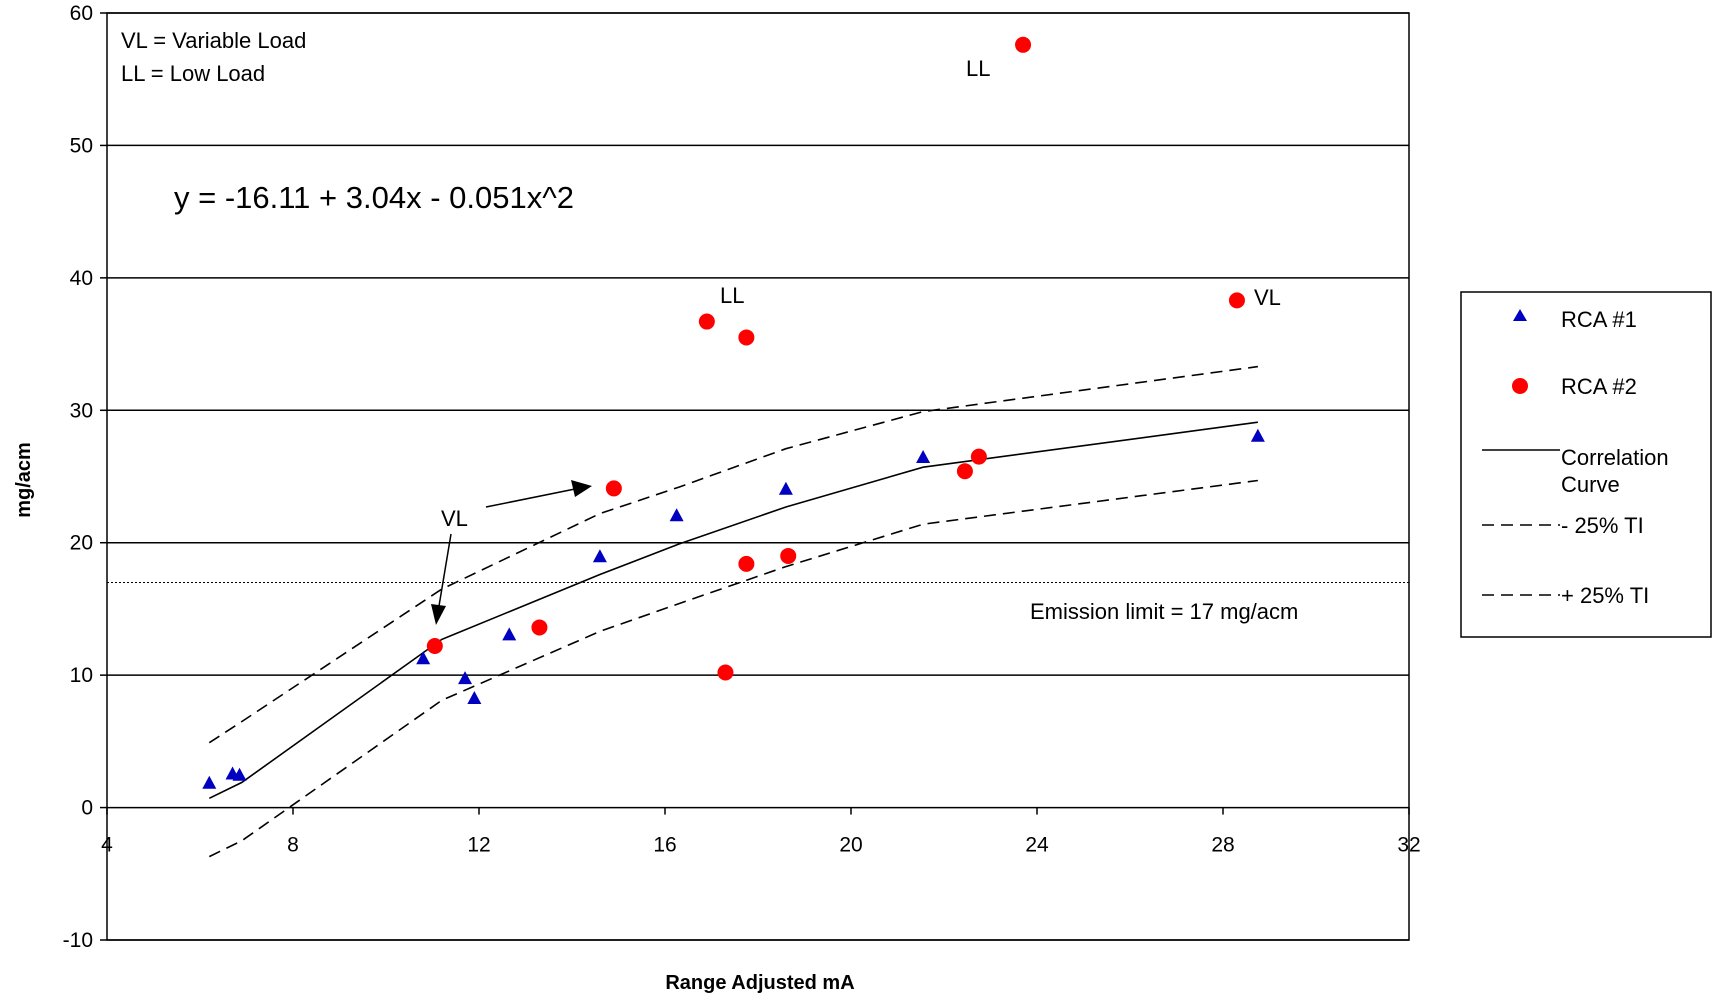  I want to click on legend-label-minus: - 25% TI, so click(1602, 525).